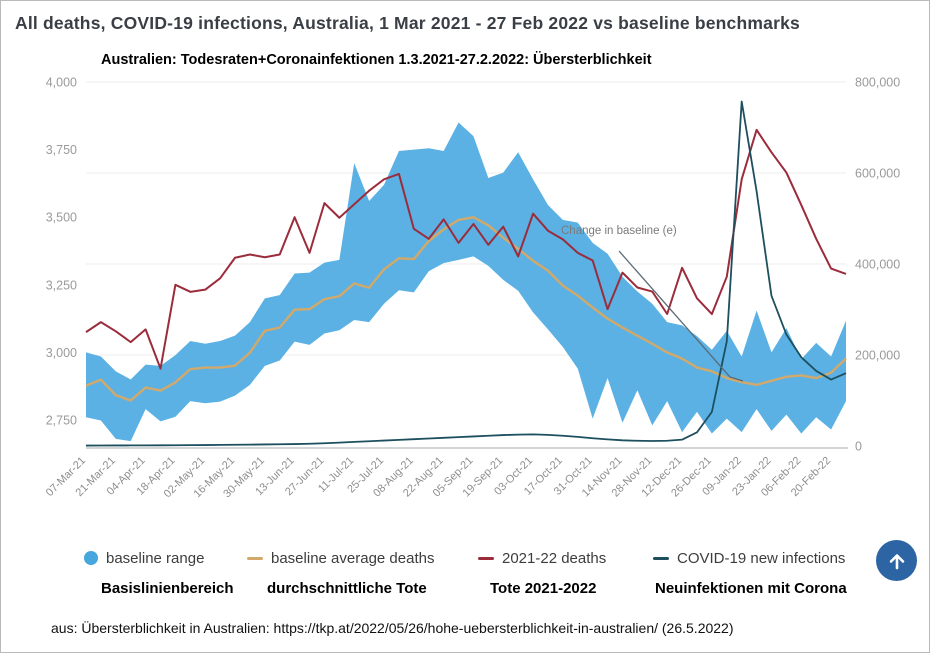  What do you see at coordinates (255, 558) in the screenshot?
I see `baseline-average-marker-icon` at bounding box center [255, 558].